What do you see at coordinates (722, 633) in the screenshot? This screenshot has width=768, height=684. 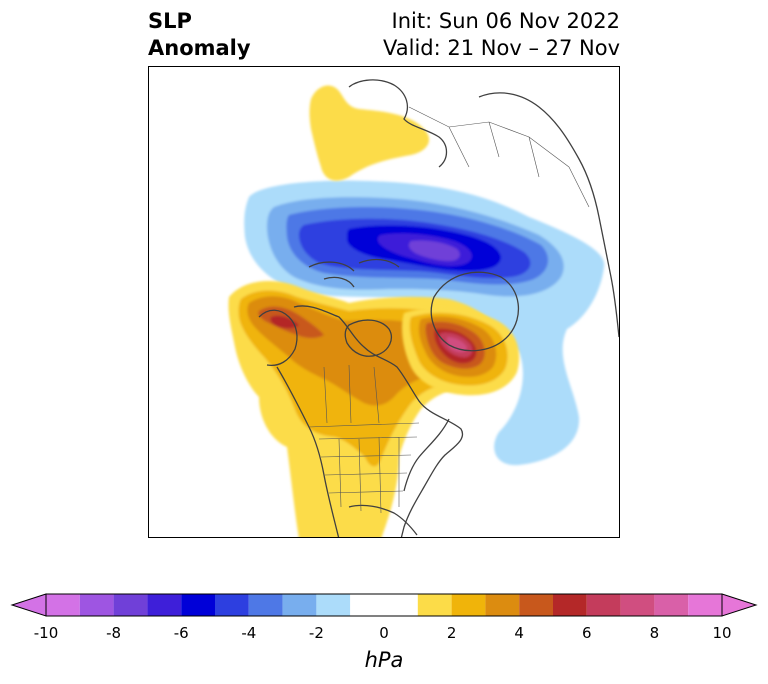 I see `colorbar-tick-label: 10` at bounding box center [722, 633].